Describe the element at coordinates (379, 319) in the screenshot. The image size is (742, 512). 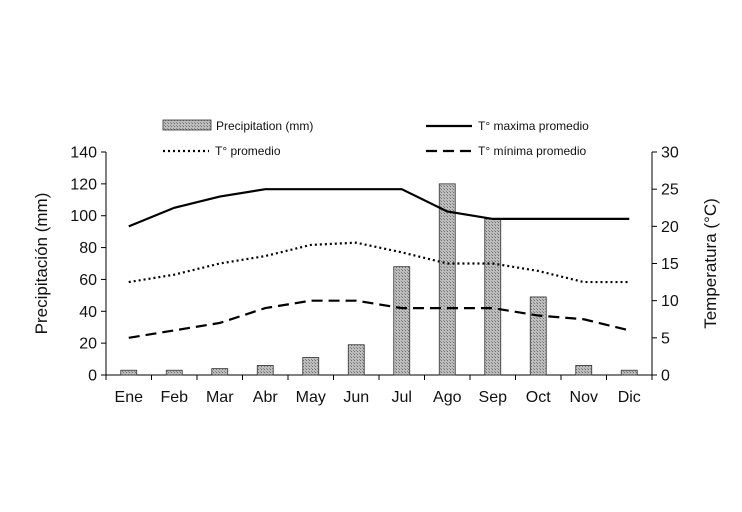
I see `temperature-line-dashed` at that location.